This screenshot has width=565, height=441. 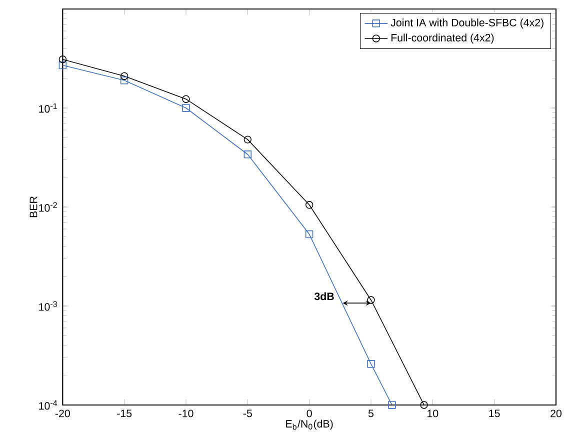 I want to click on x-tick-label: 5, so click(x=371, y=414).